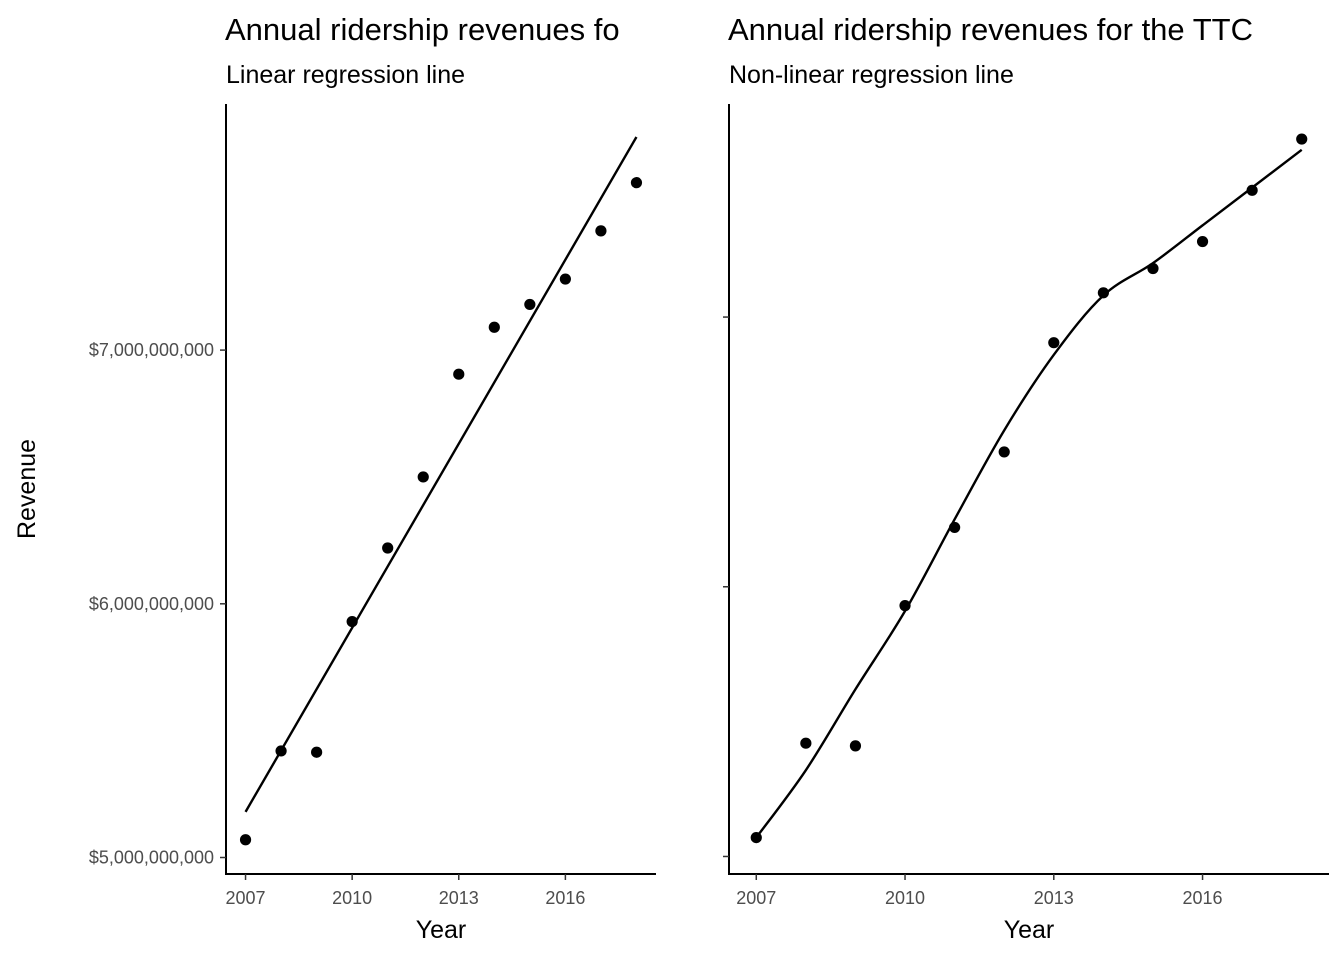  Describe the element at coordinates (345, 75) in the screenshot. I see `left-panel-subtitle: Linear regression line` at that location.